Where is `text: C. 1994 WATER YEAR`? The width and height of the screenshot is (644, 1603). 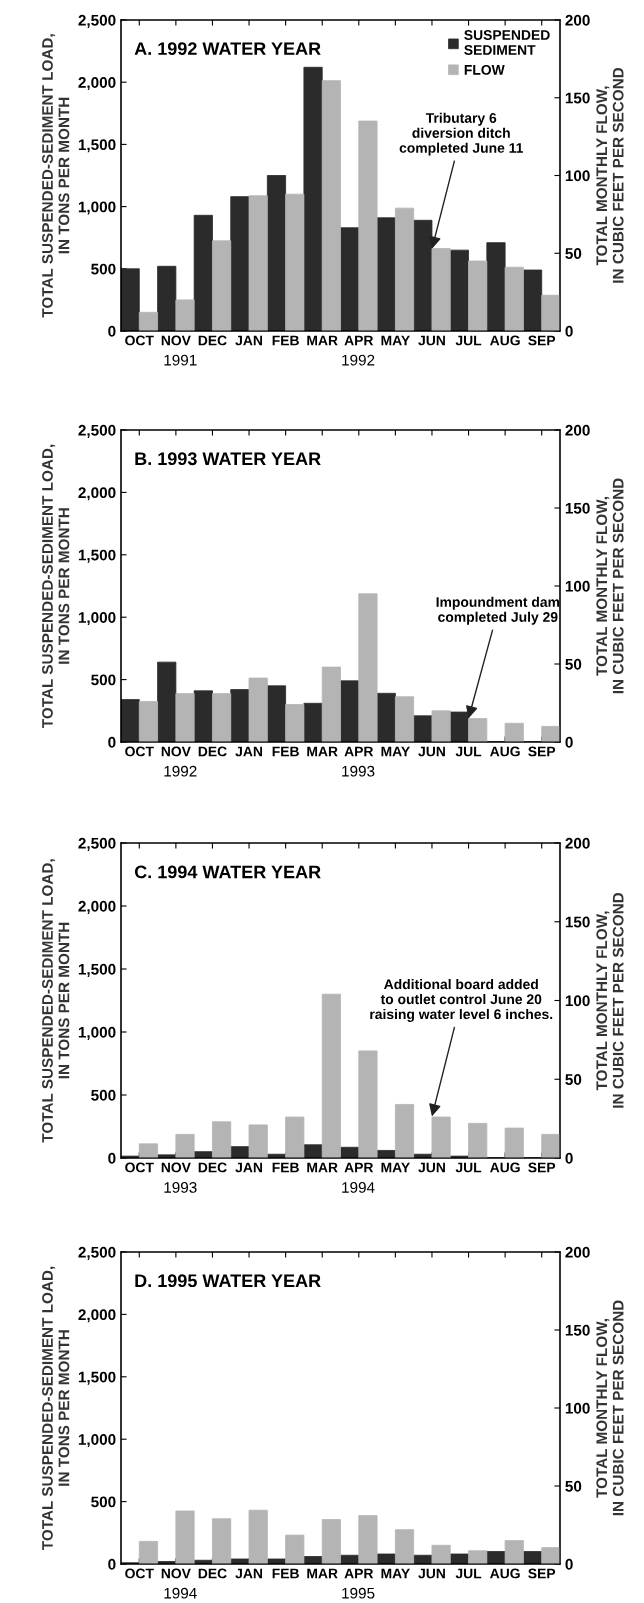 text: C. 1994 WATER YEAR is located at coordinates (227, 872).